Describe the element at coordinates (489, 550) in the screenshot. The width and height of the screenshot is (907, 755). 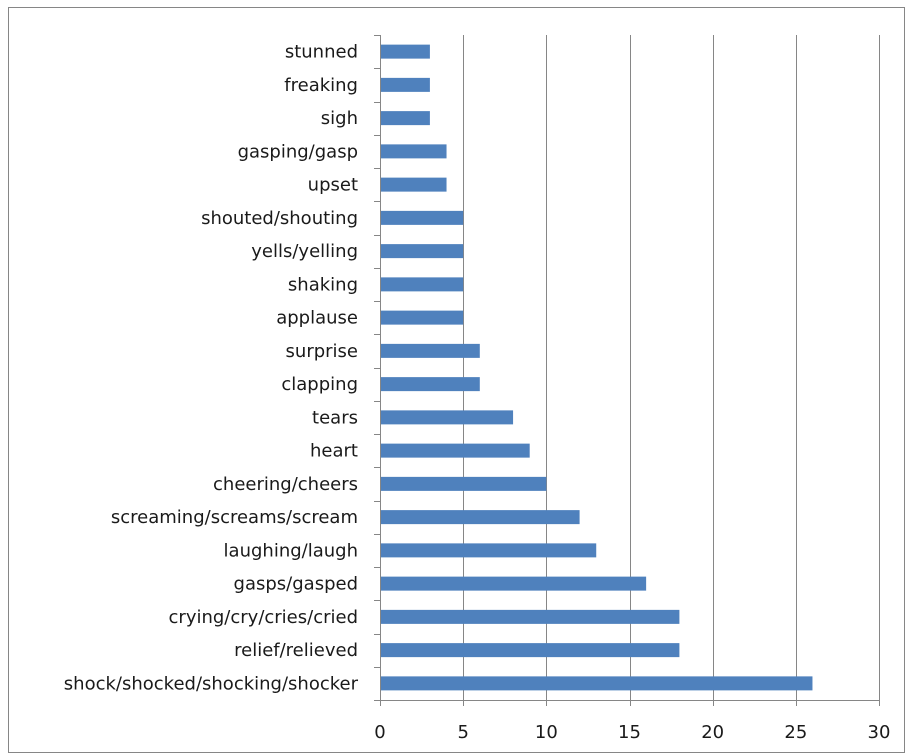
I see `bar-laughing` at that location.